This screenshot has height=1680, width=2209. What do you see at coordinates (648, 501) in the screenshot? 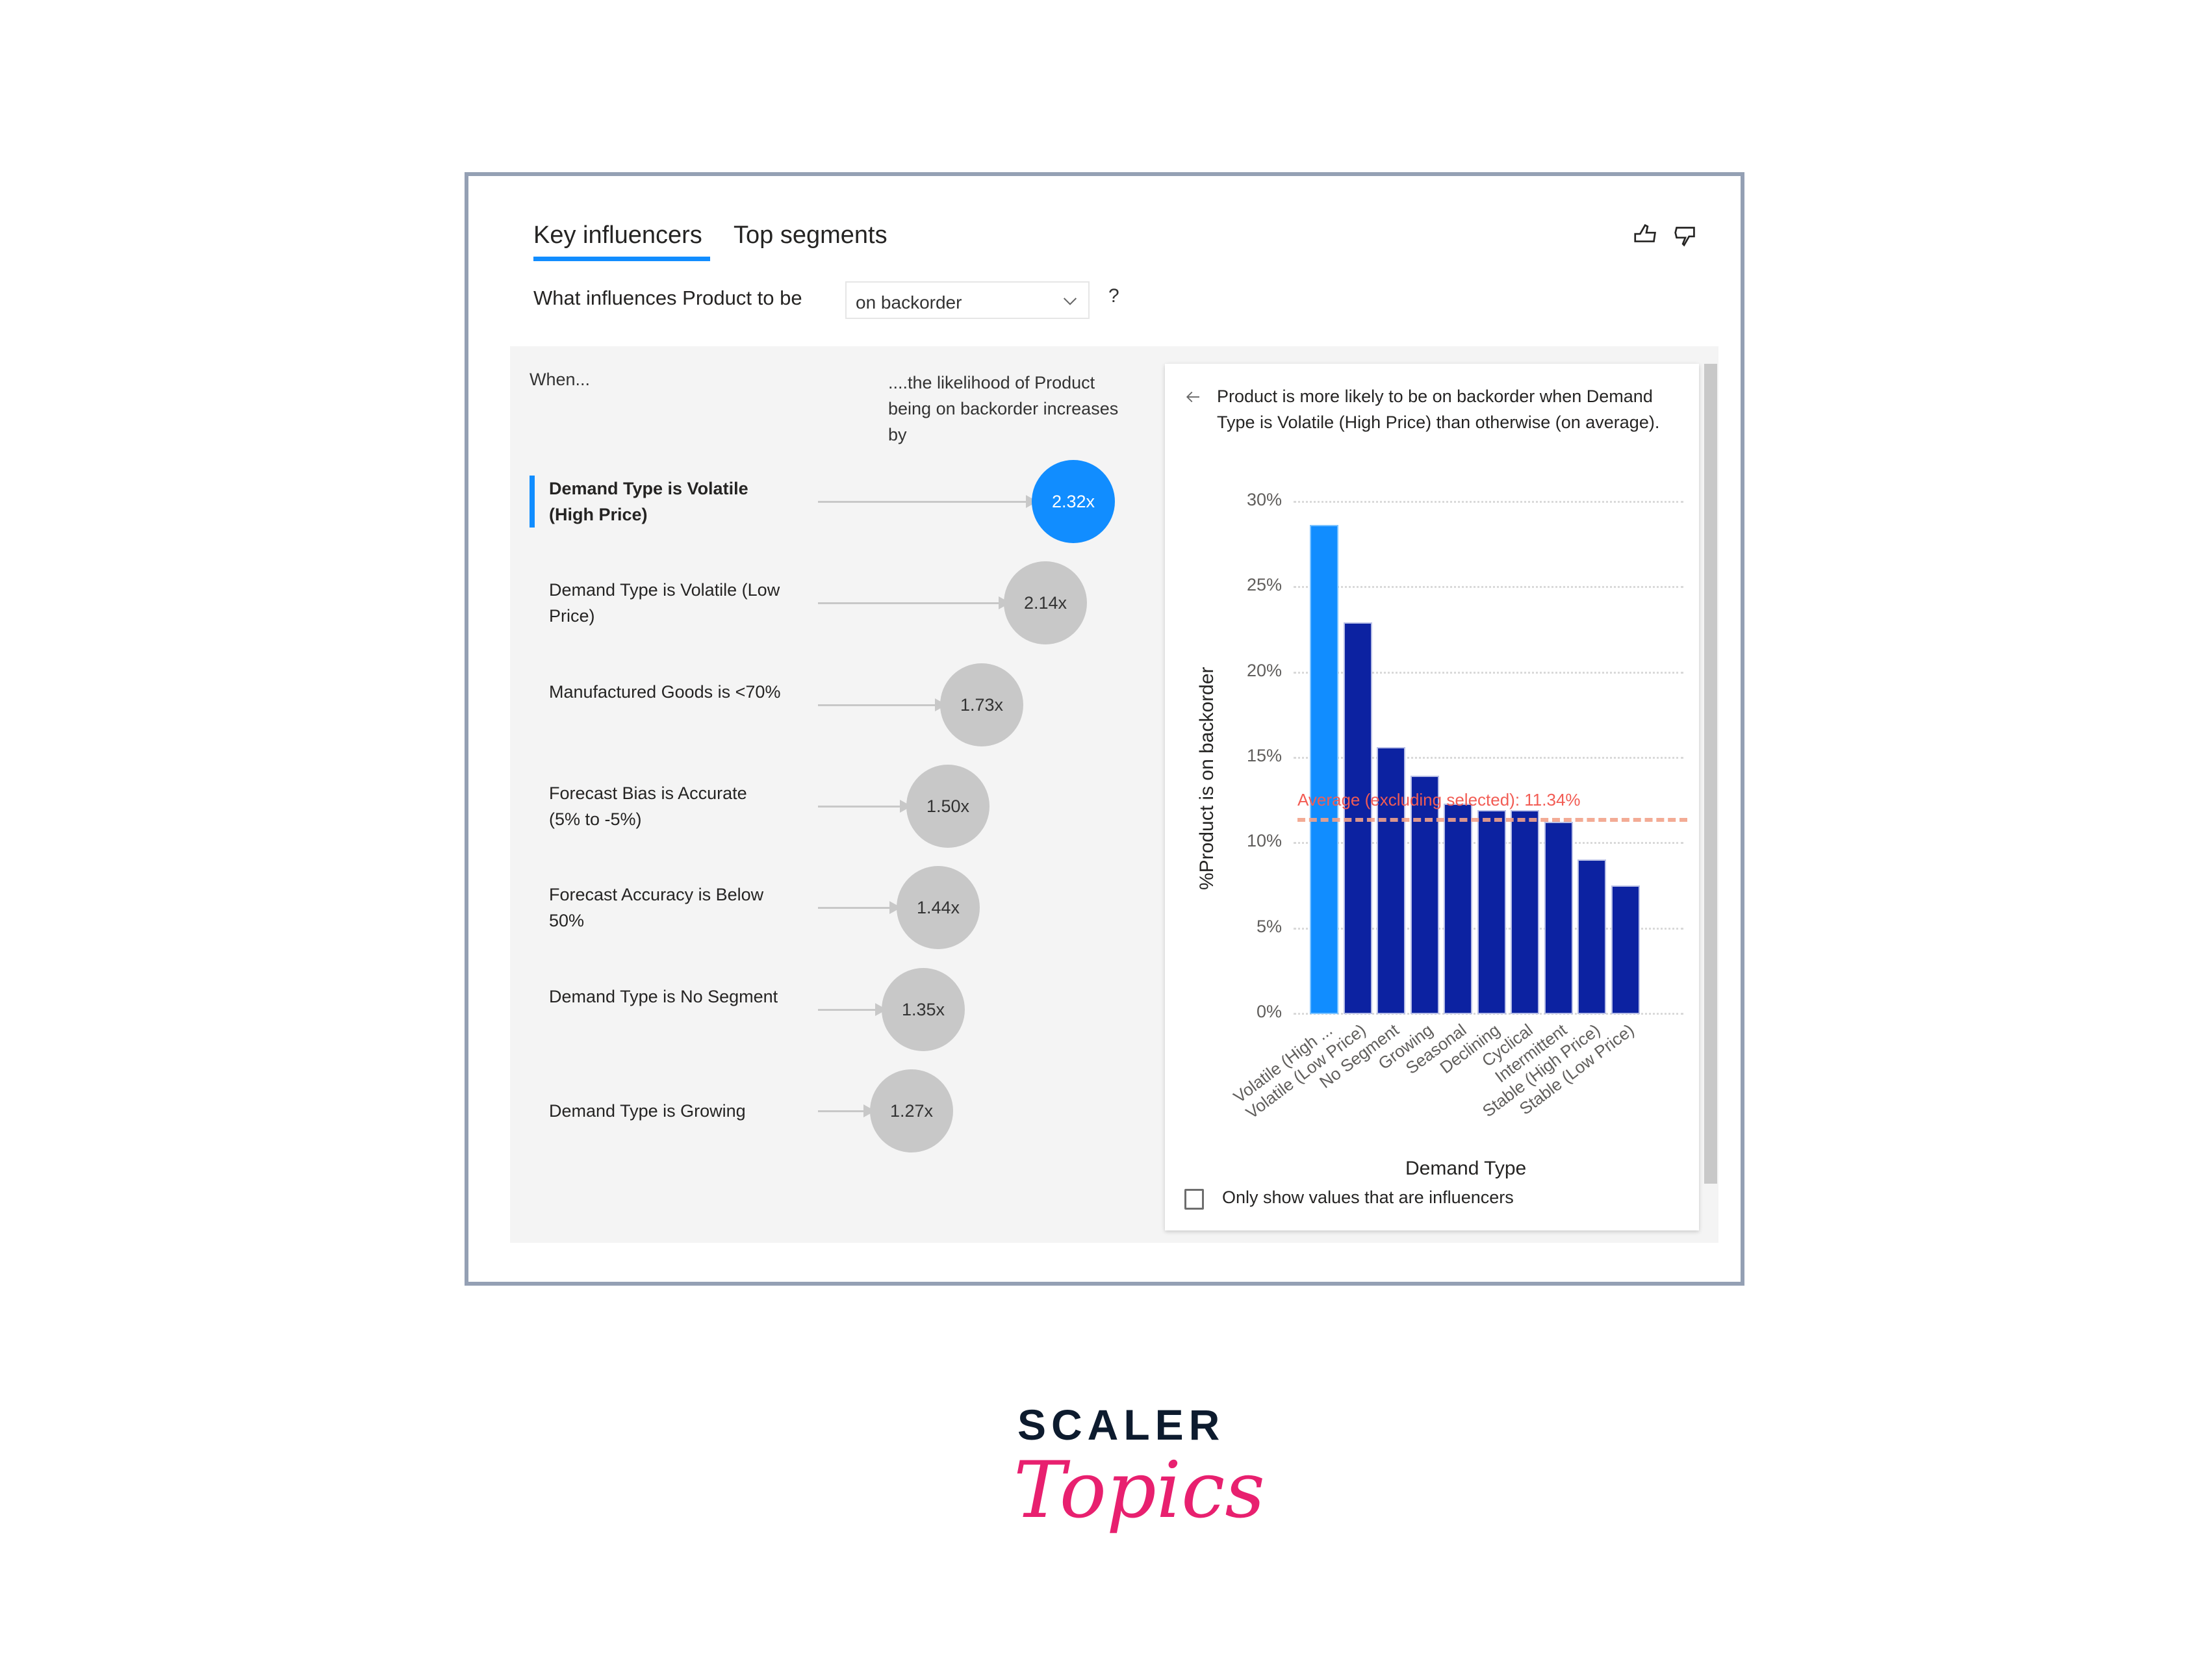
I see `influencer-label: Demand Type is Volatile (High Price)` at bounding box center [648, 501].